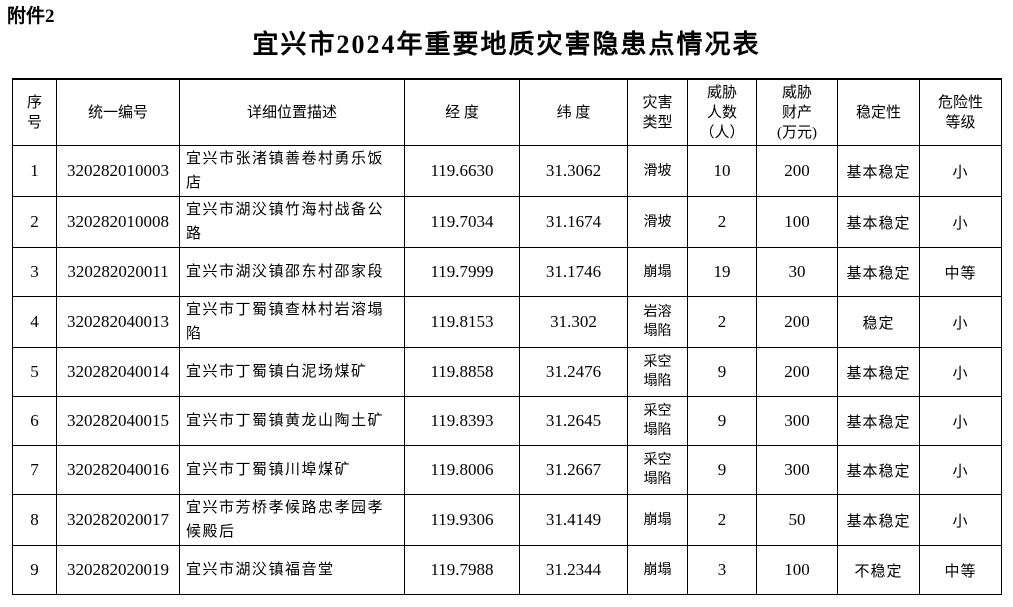  What do you see at coordinates (573, 322) in the screenshot?
I see `table-cell: 31.302` at bounding box center [573, 322].